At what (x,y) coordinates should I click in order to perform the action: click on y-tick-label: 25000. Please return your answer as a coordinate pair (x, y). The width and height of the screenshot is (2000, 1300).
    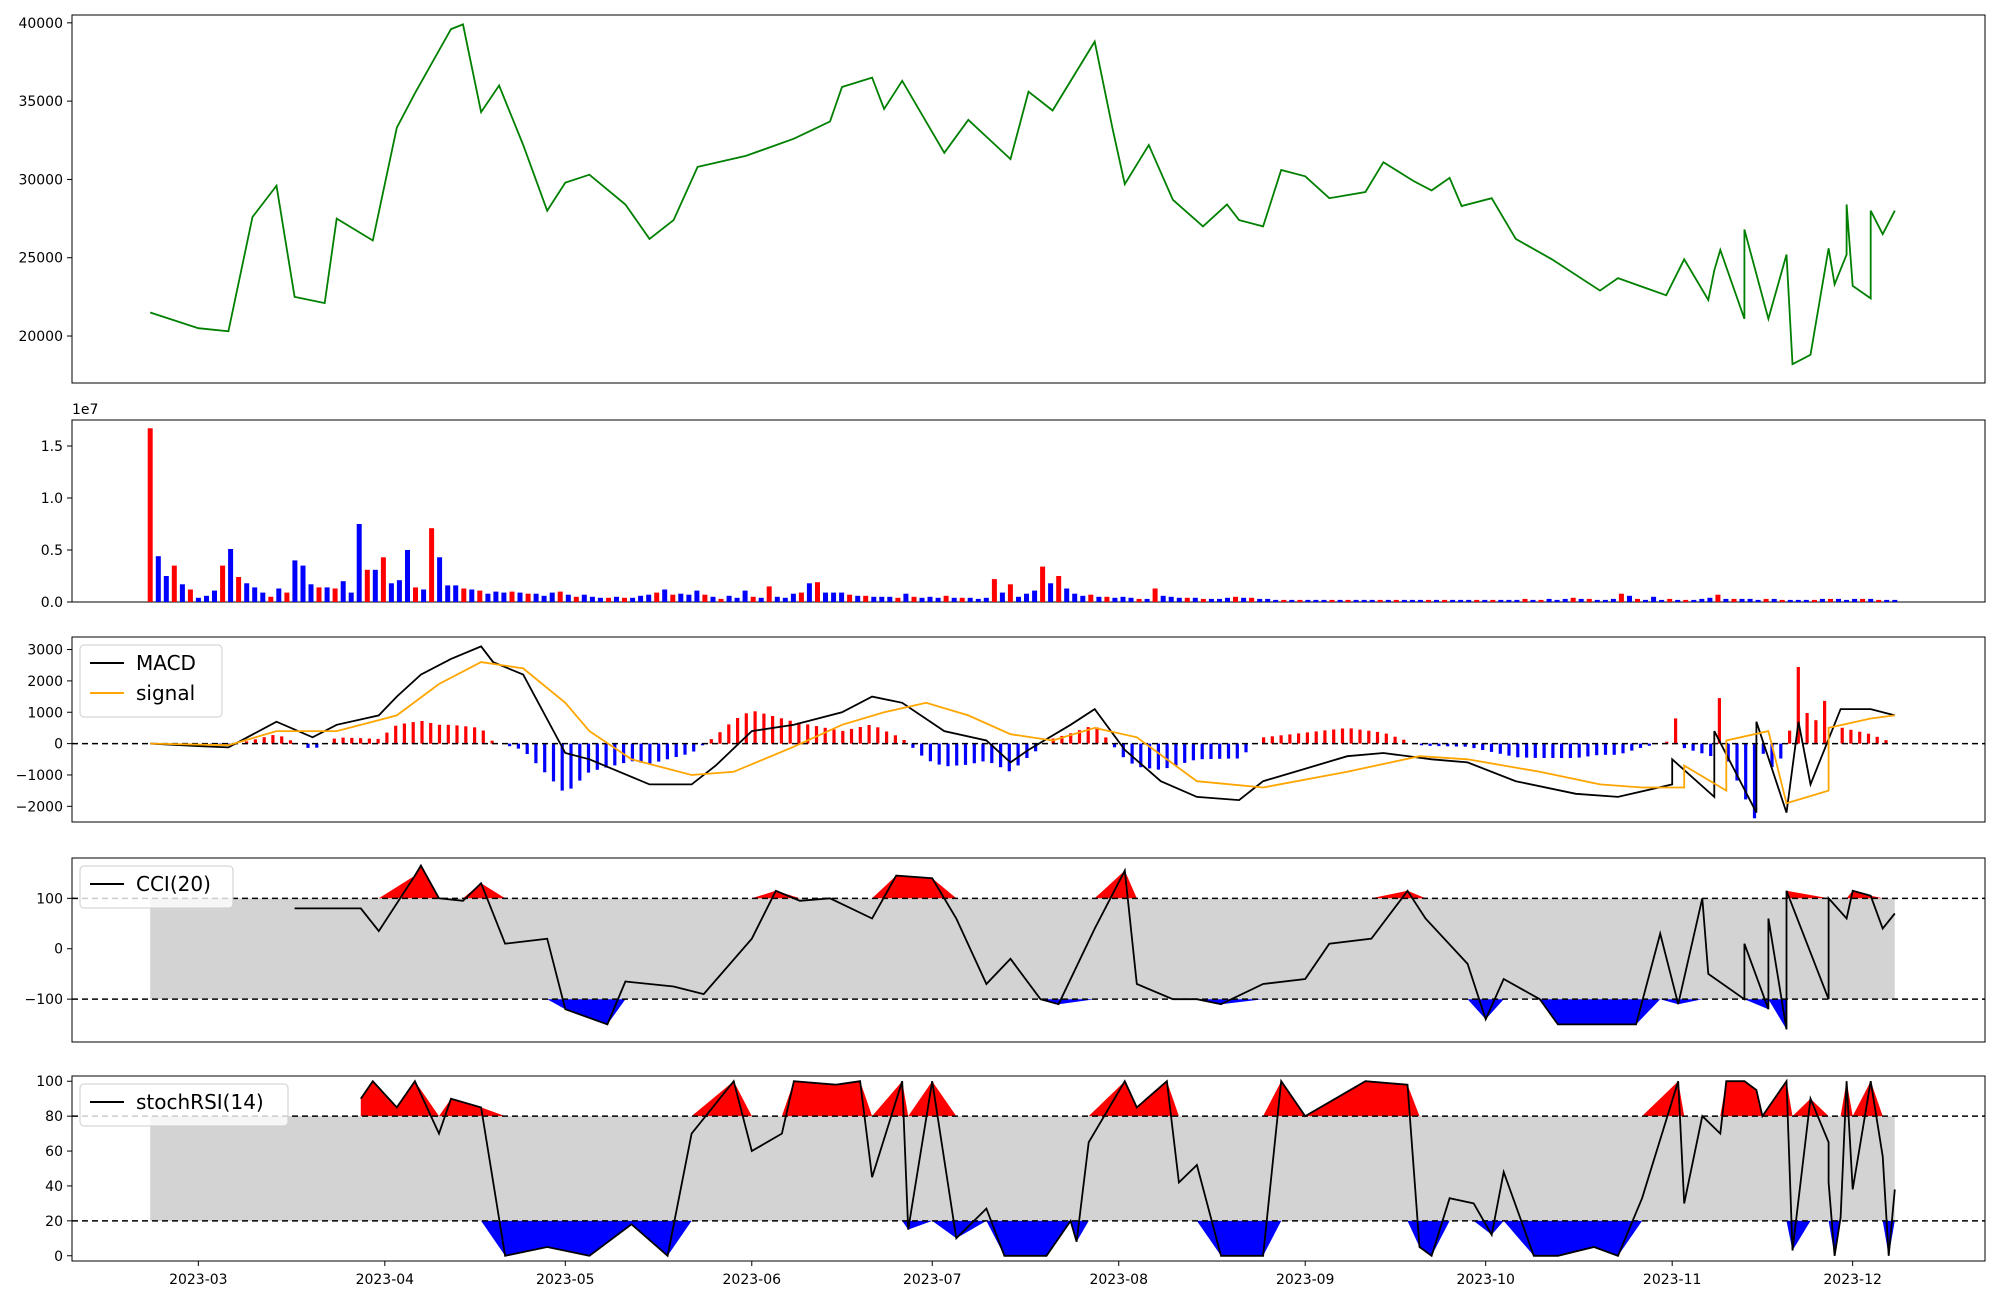
    Looking at the image, I should click on (40, 259).